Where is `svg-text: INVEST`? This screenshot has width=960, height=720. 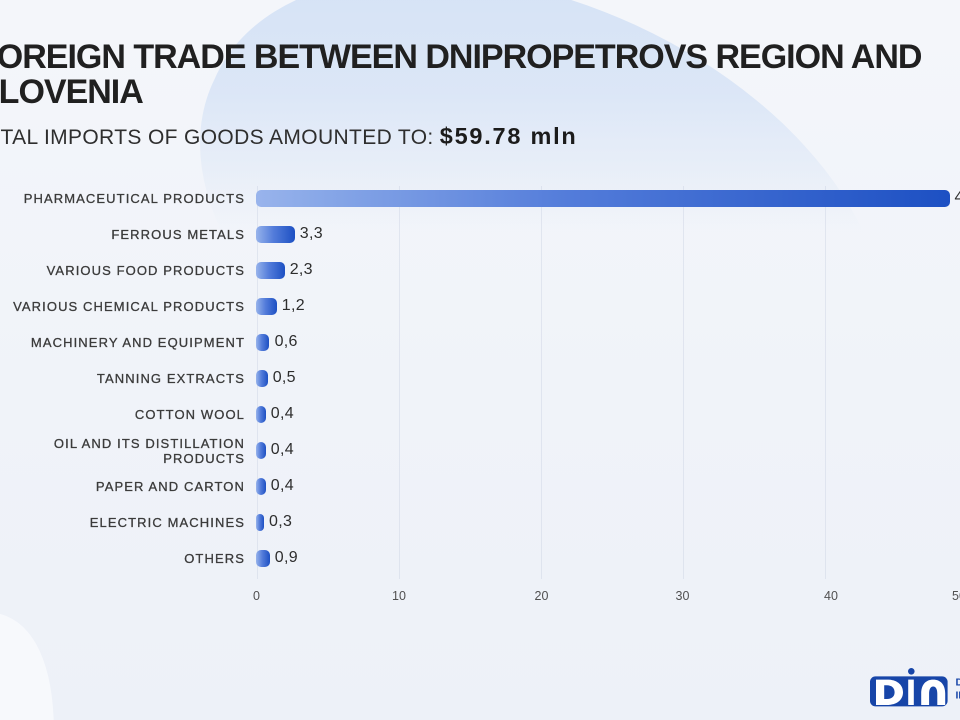
svg-text: INVEST is located at coordinates (958, 696).